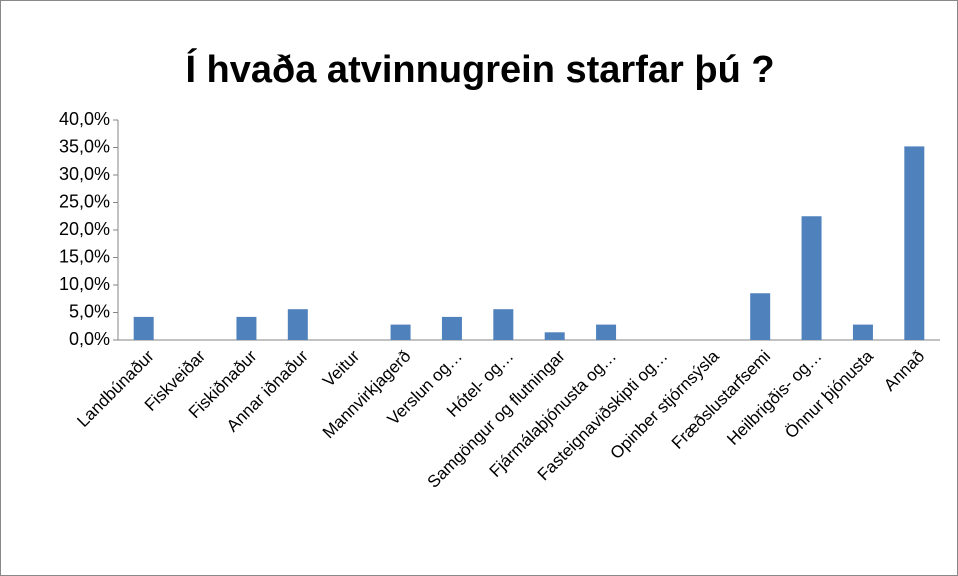 This screenshot has width=958, height=576. What do you see at coordinates (89, 339) in the screenshot?
I see `y-tick-label: 0,0%` at bounding box center [89, 339].